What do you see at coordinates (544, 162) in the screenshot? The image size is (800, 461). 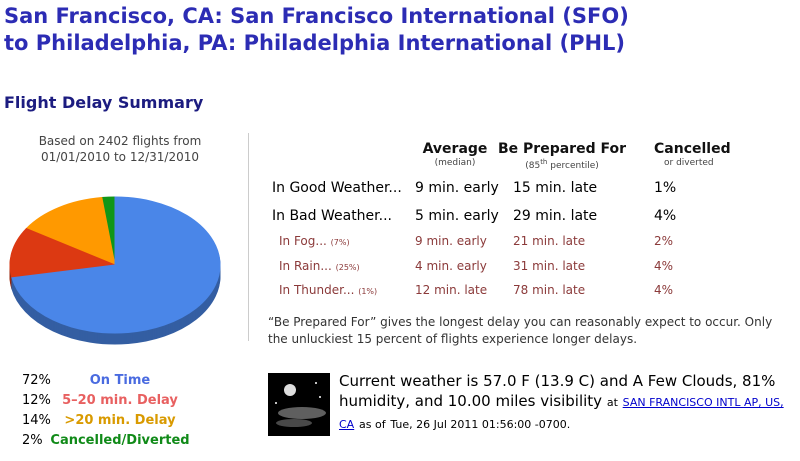 I see `subheader-sup: th` at bounding box center [544, 162].